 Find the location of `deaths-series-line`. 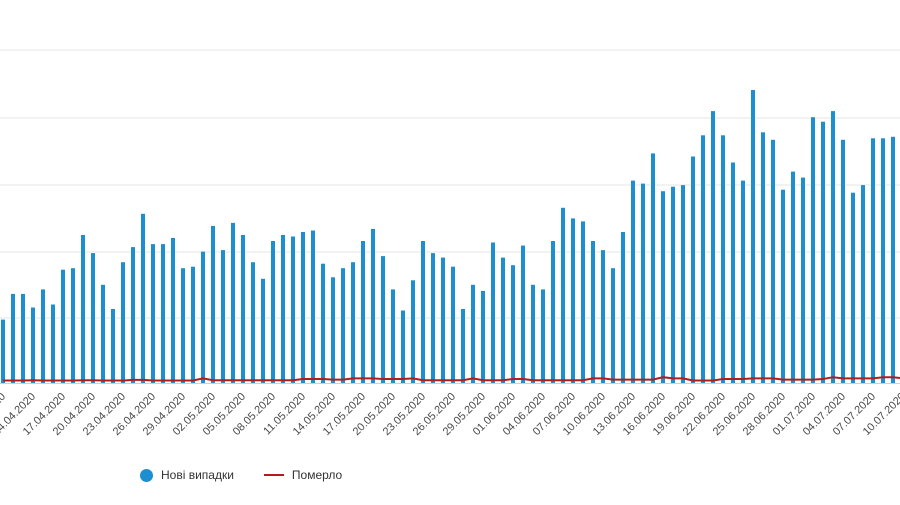

deaths-series-line is located at coordinates (451, 379).